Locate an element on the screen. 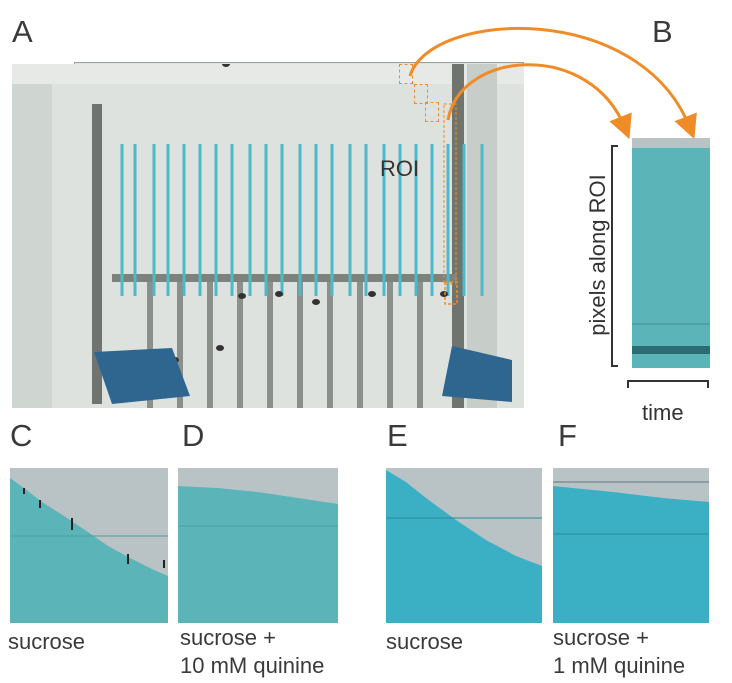  panel-letter-f: F is located at coordinates (567, 435).